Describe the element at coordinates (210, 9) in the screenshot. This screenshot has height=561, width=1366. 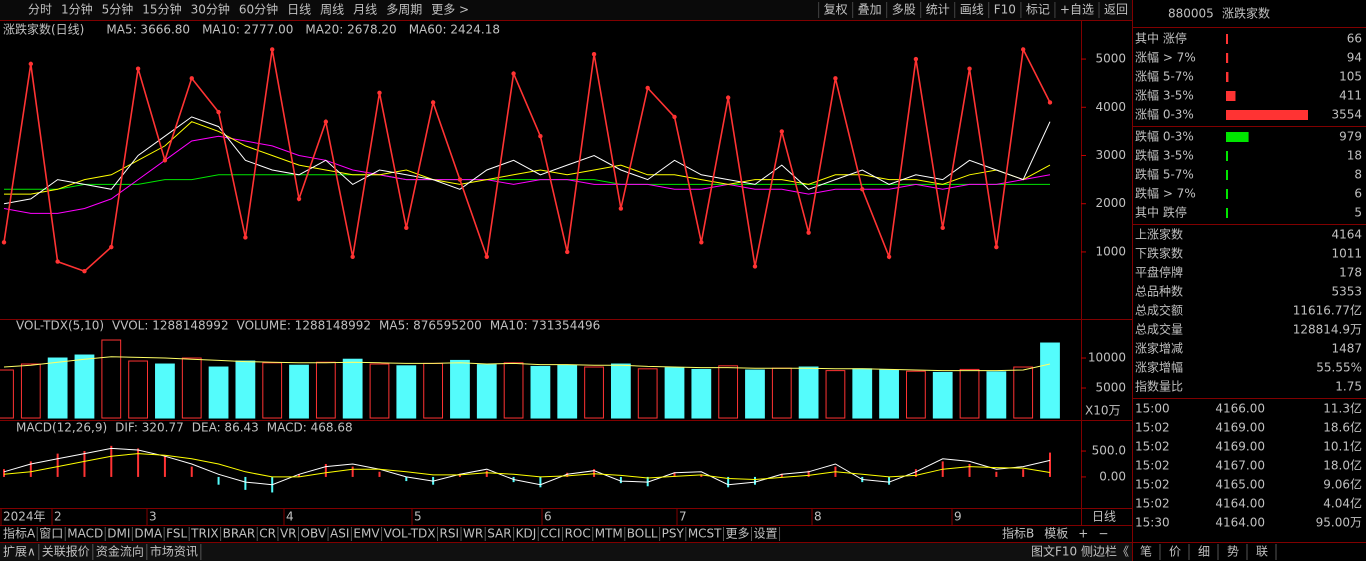
I see `period-tab: 30分钟` at that location.